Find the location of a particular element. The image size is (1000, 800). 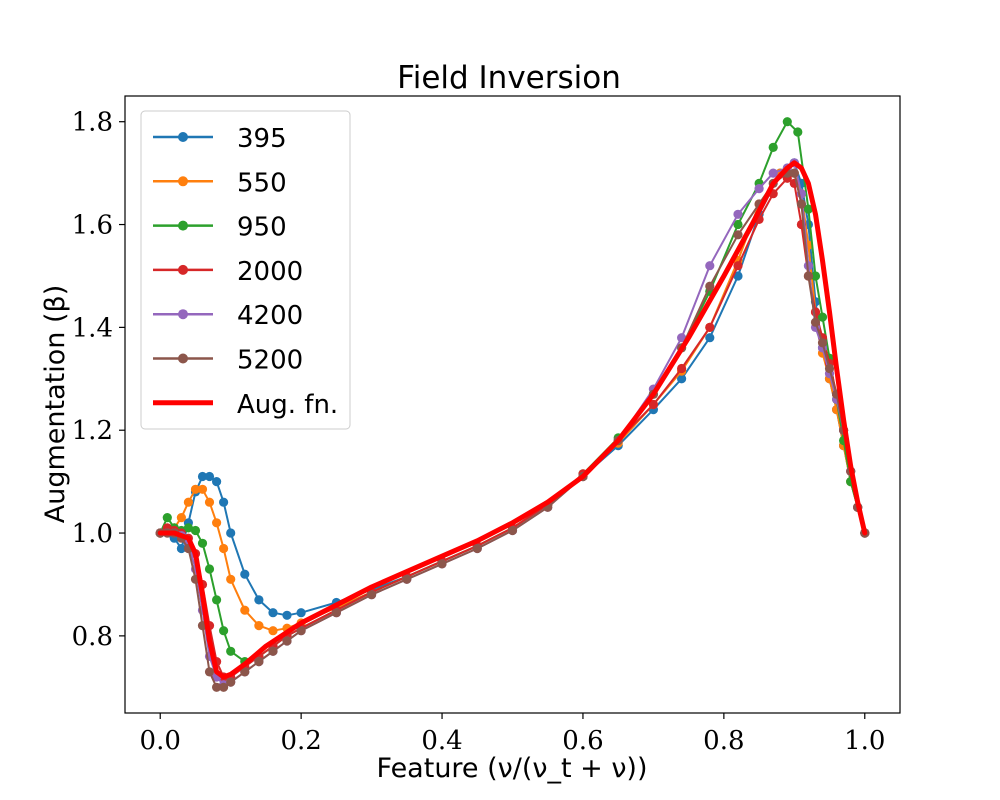

legend: 395 550 950 2000 4200 5200 Aug. fn. is located at coordinates (245, 270).